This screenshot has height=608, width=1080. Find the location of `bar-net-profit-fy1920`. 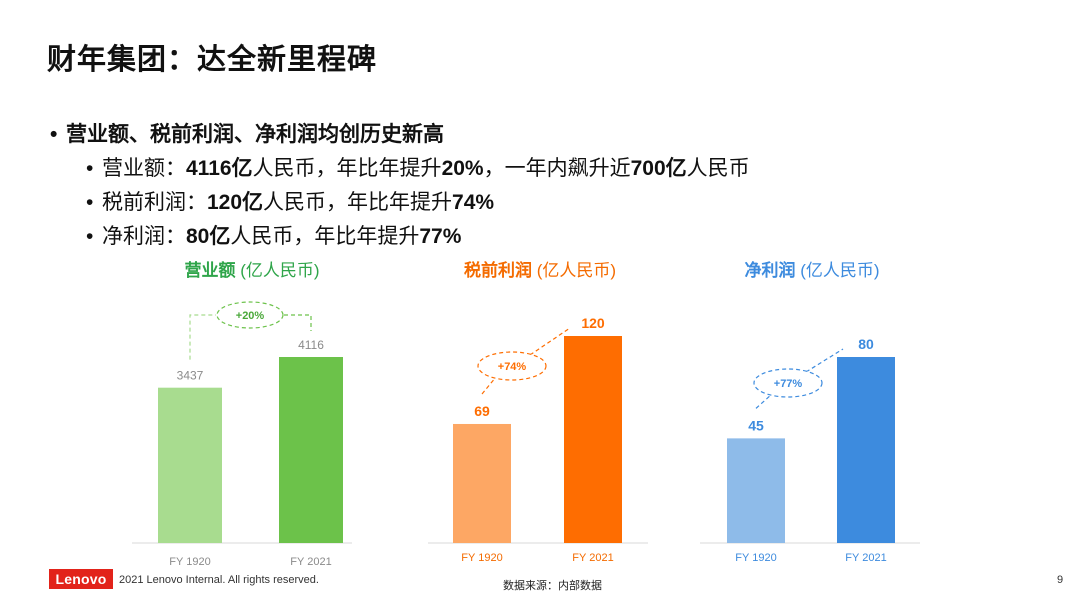

bar-net-profit-fy1920 is located at coordinates (756, 490).